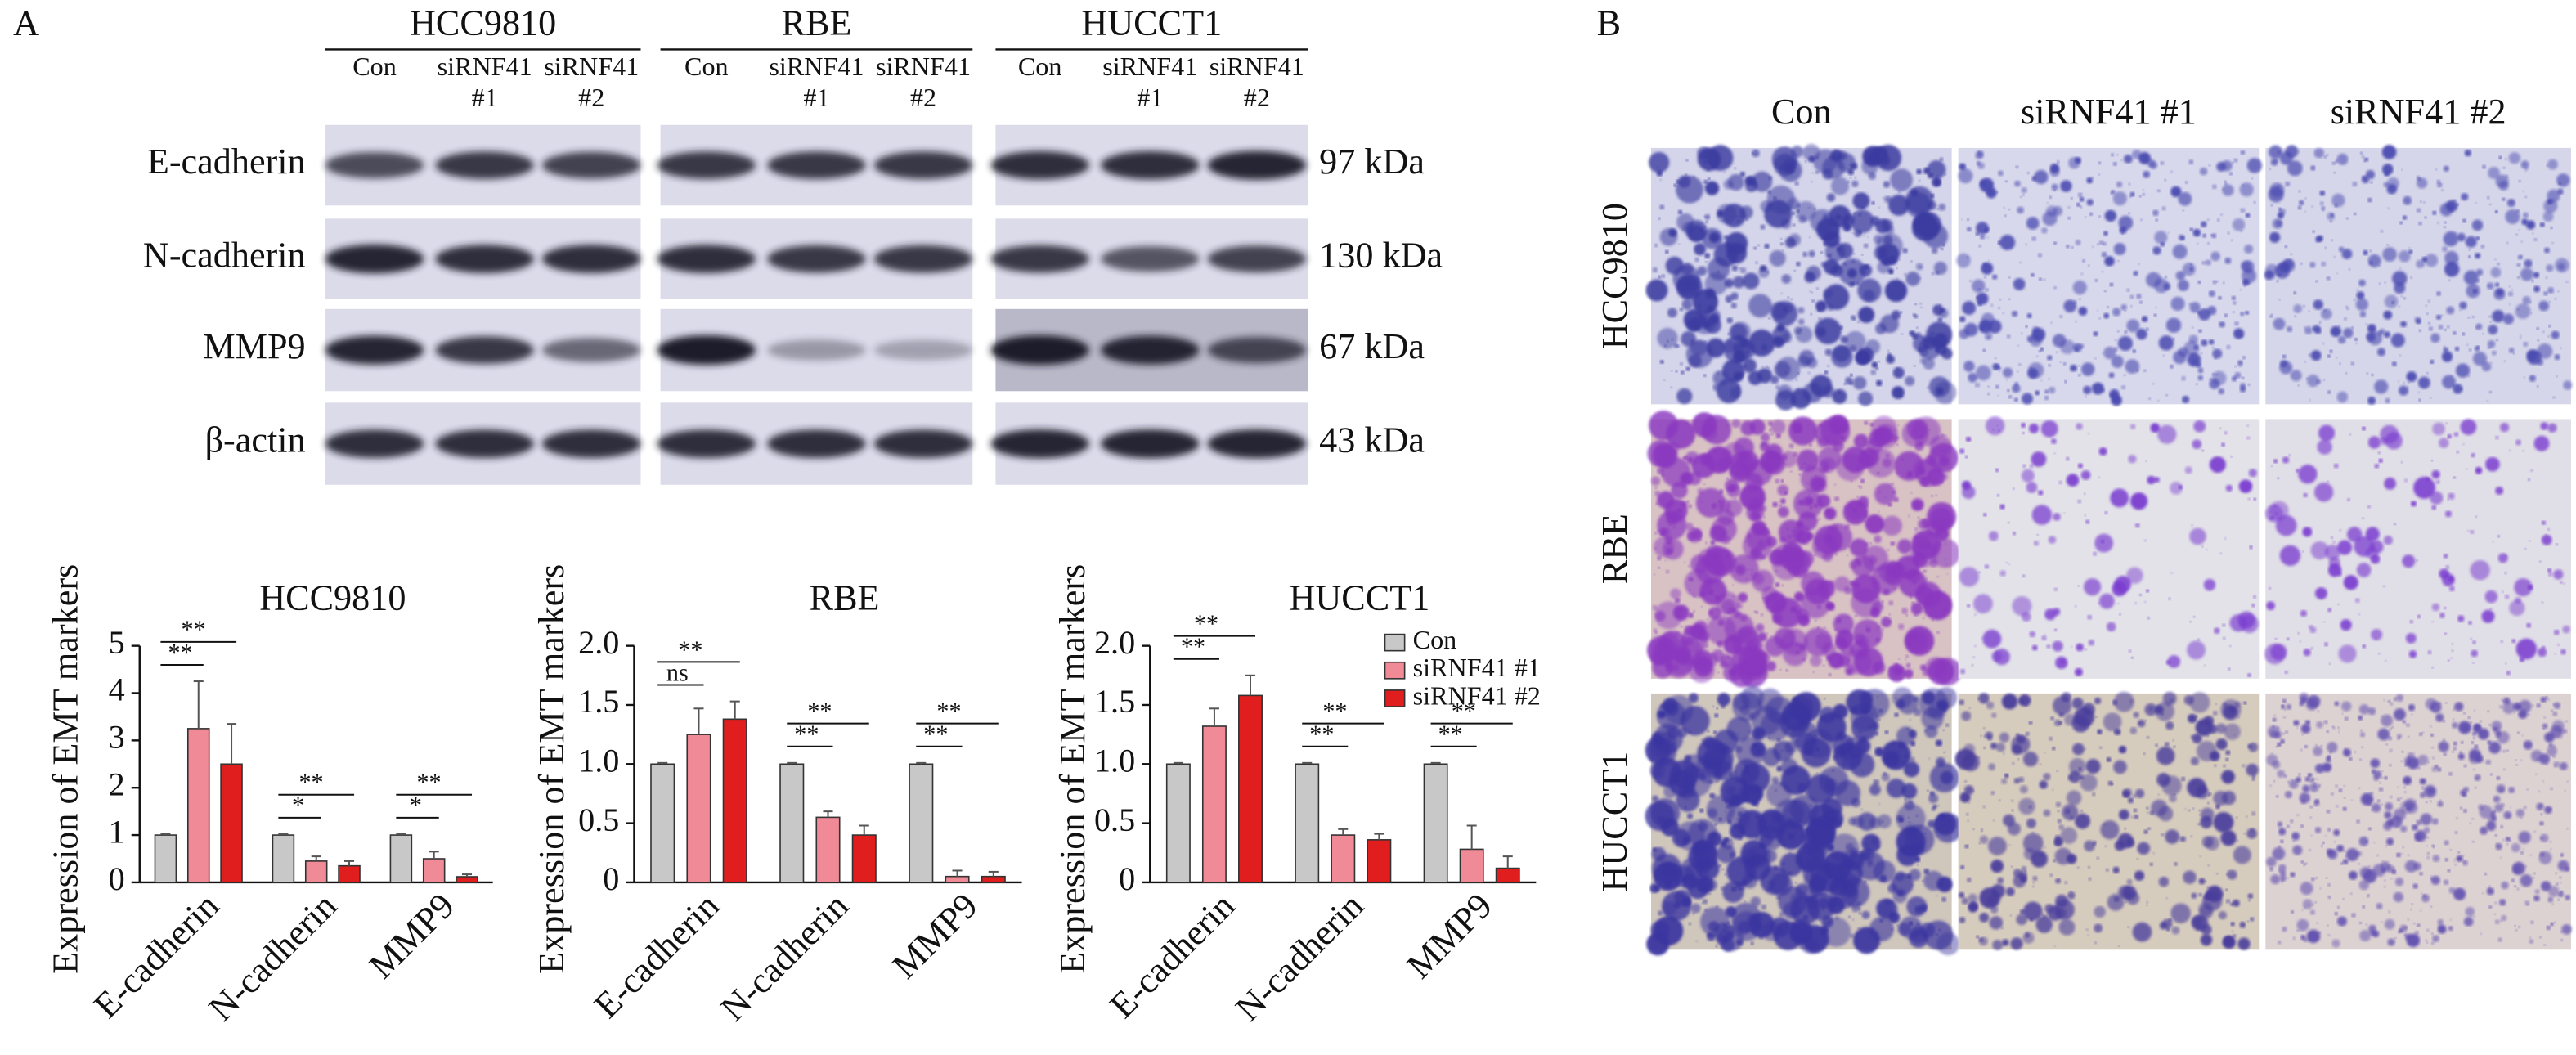  What do you see at coordinates (1615, 549) in the screenshot?
I see `row-label: RBE` at bounding box center [1615, 549].